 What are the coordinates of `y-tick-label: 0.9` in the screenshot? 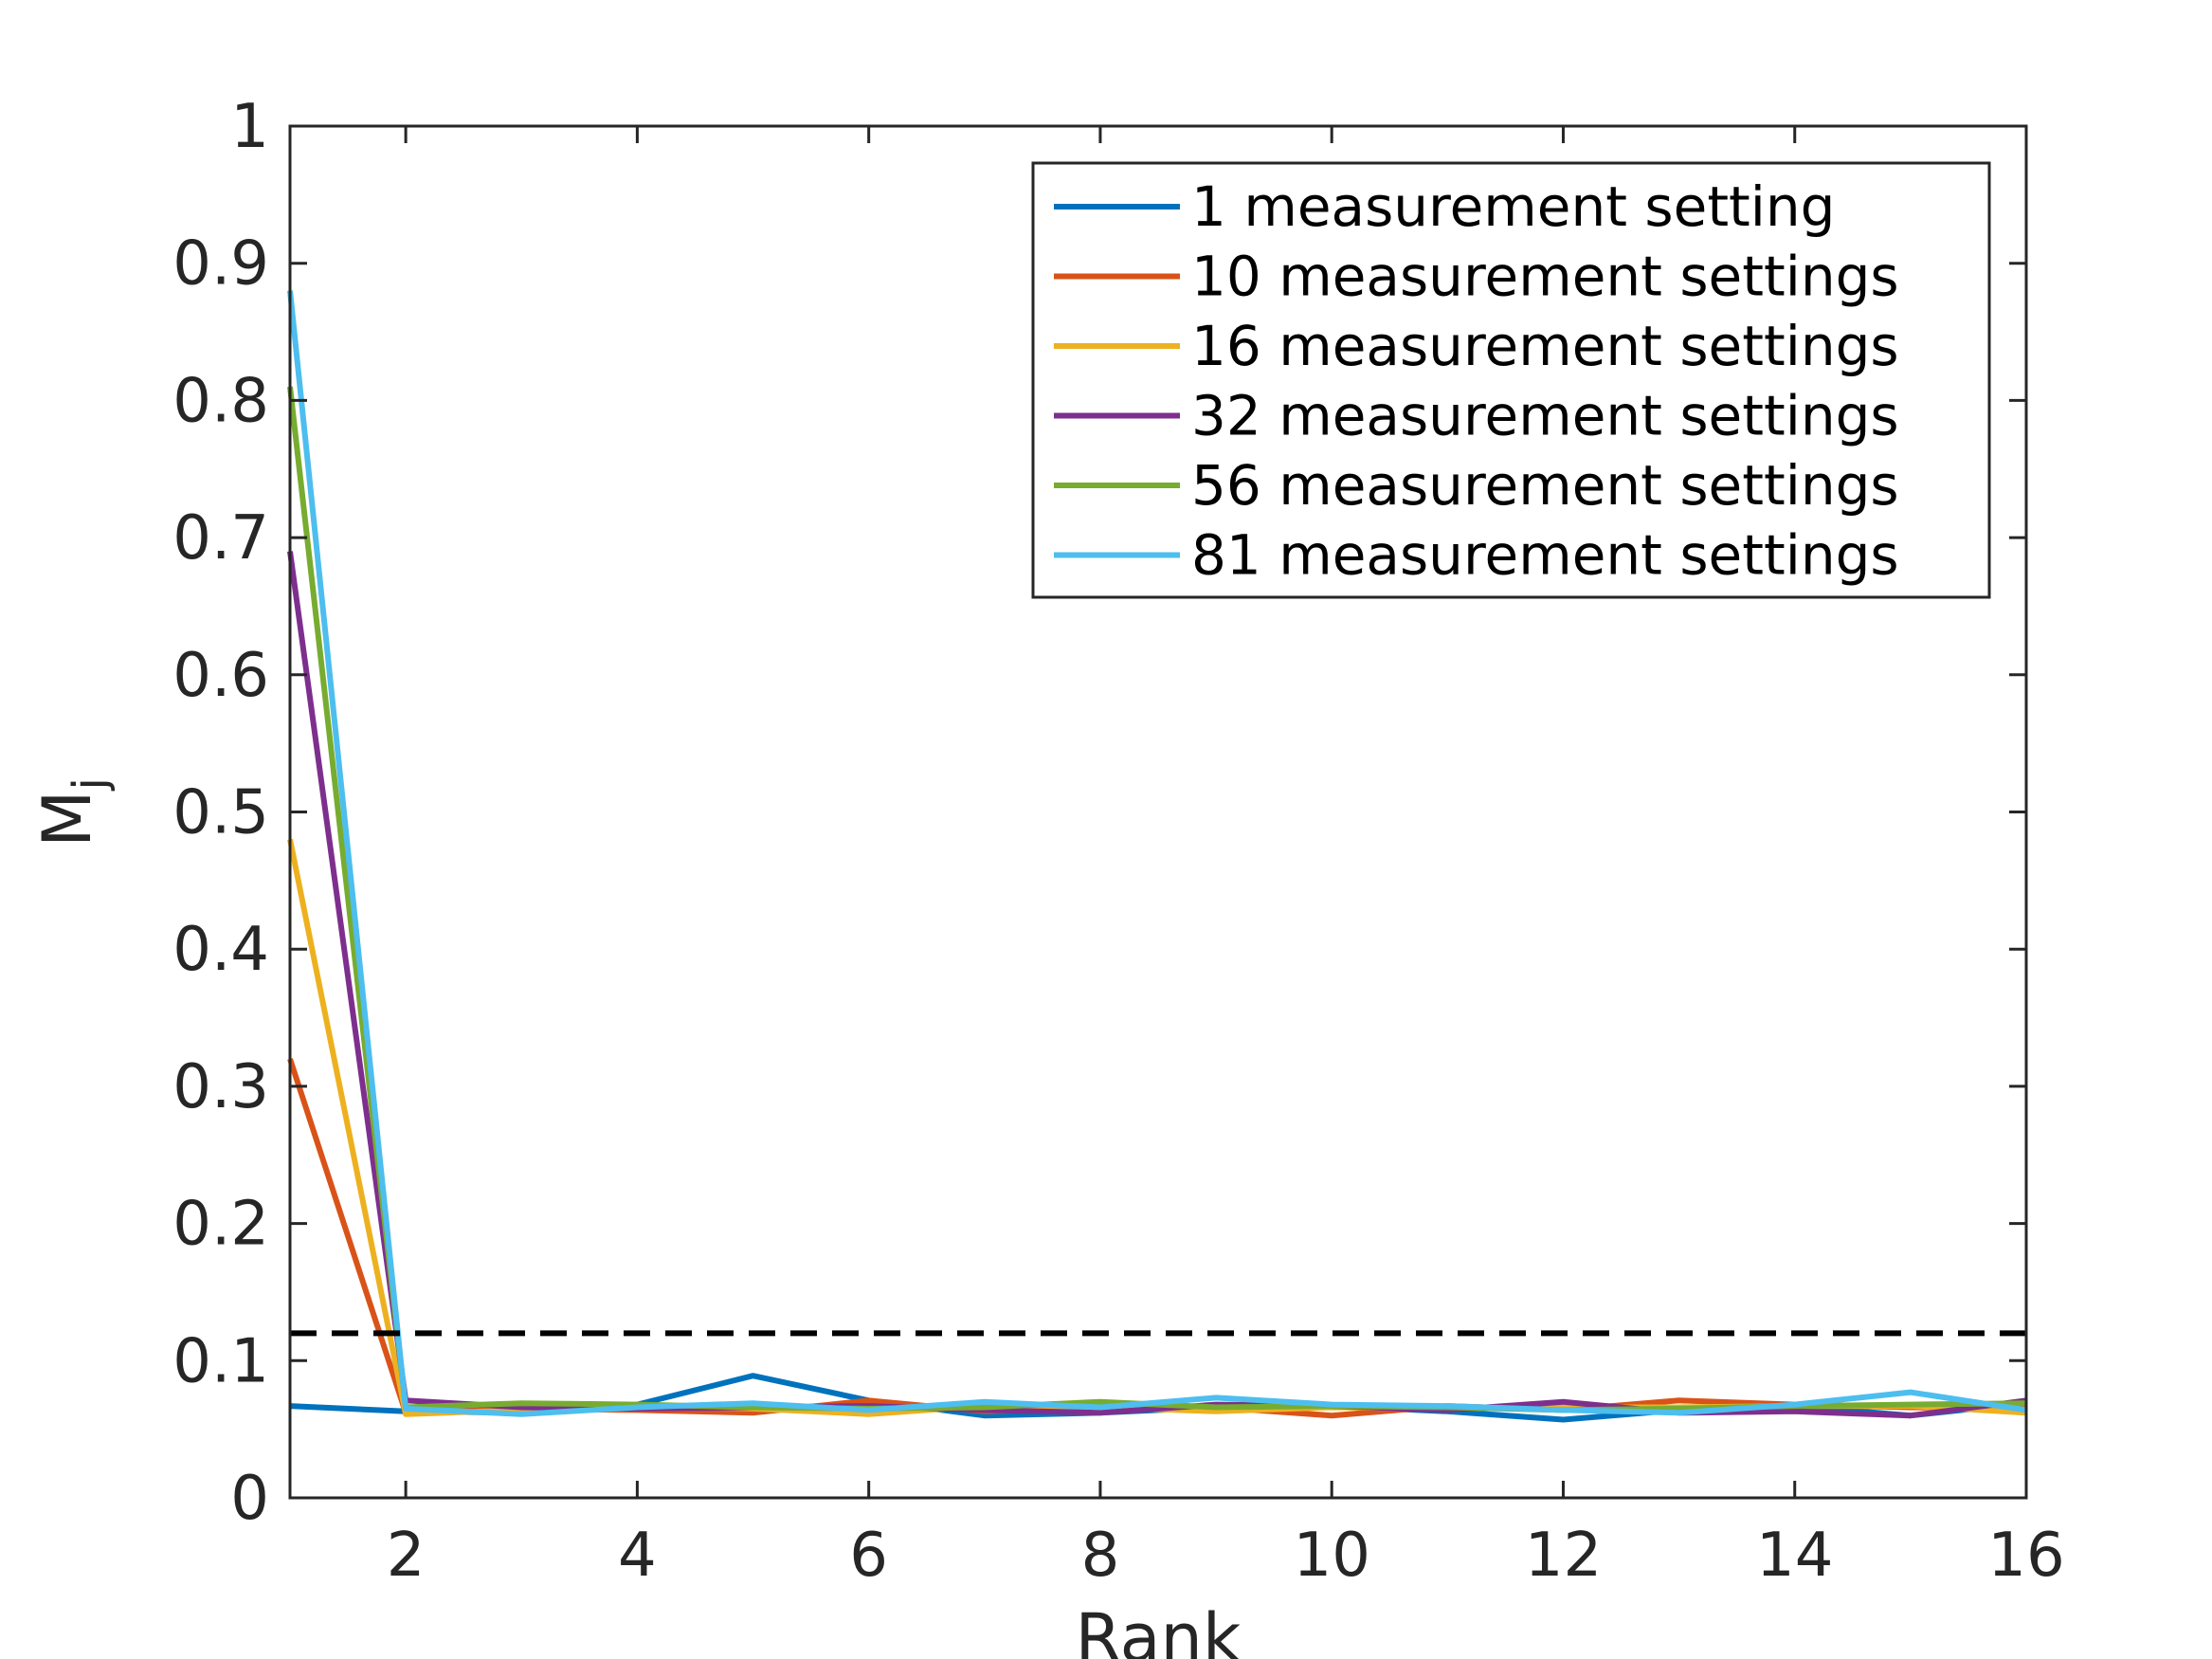 It's located at (221, 264).